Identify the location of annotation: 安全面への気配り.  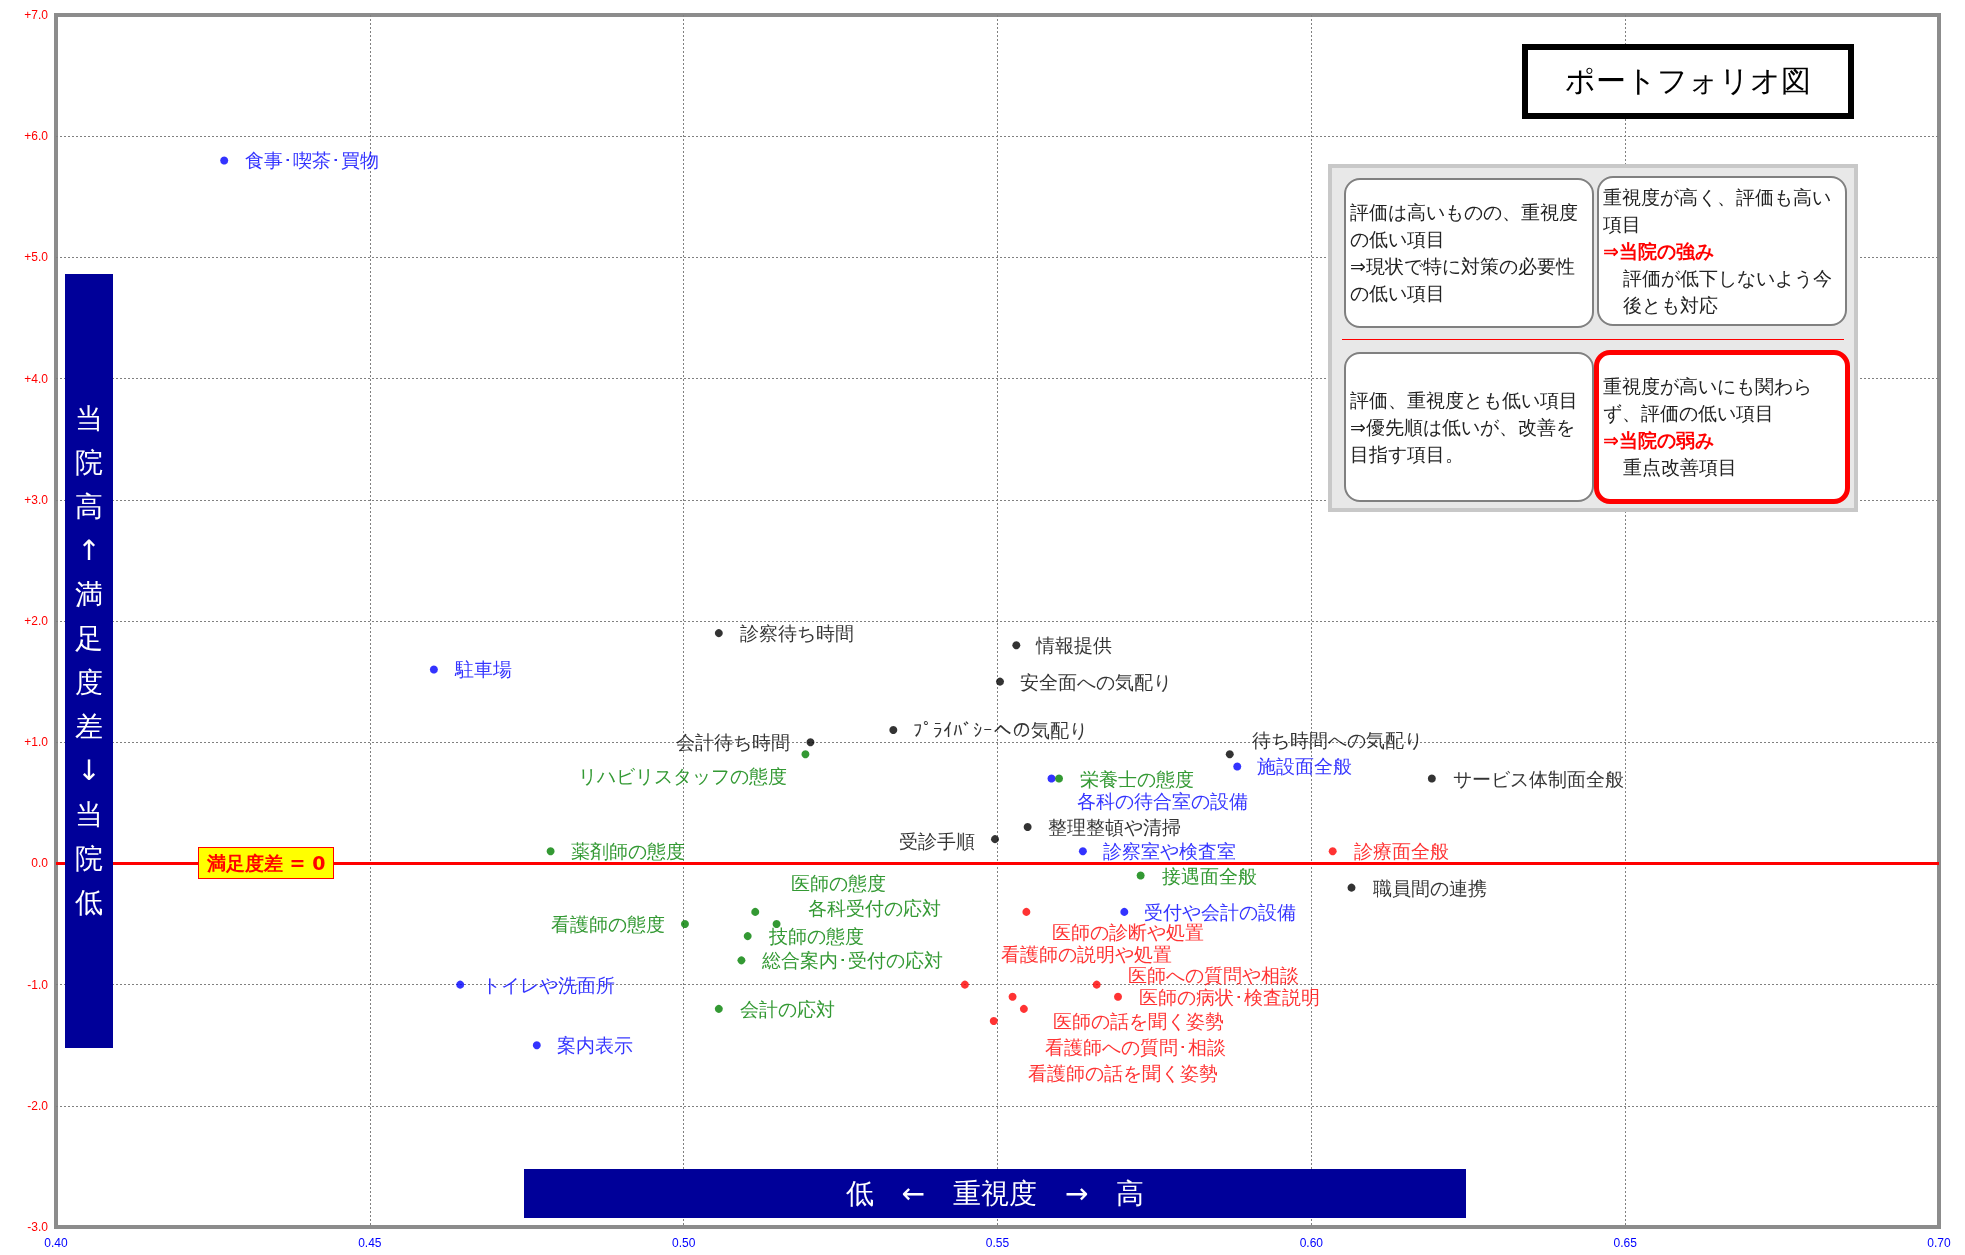
(1096, 681).